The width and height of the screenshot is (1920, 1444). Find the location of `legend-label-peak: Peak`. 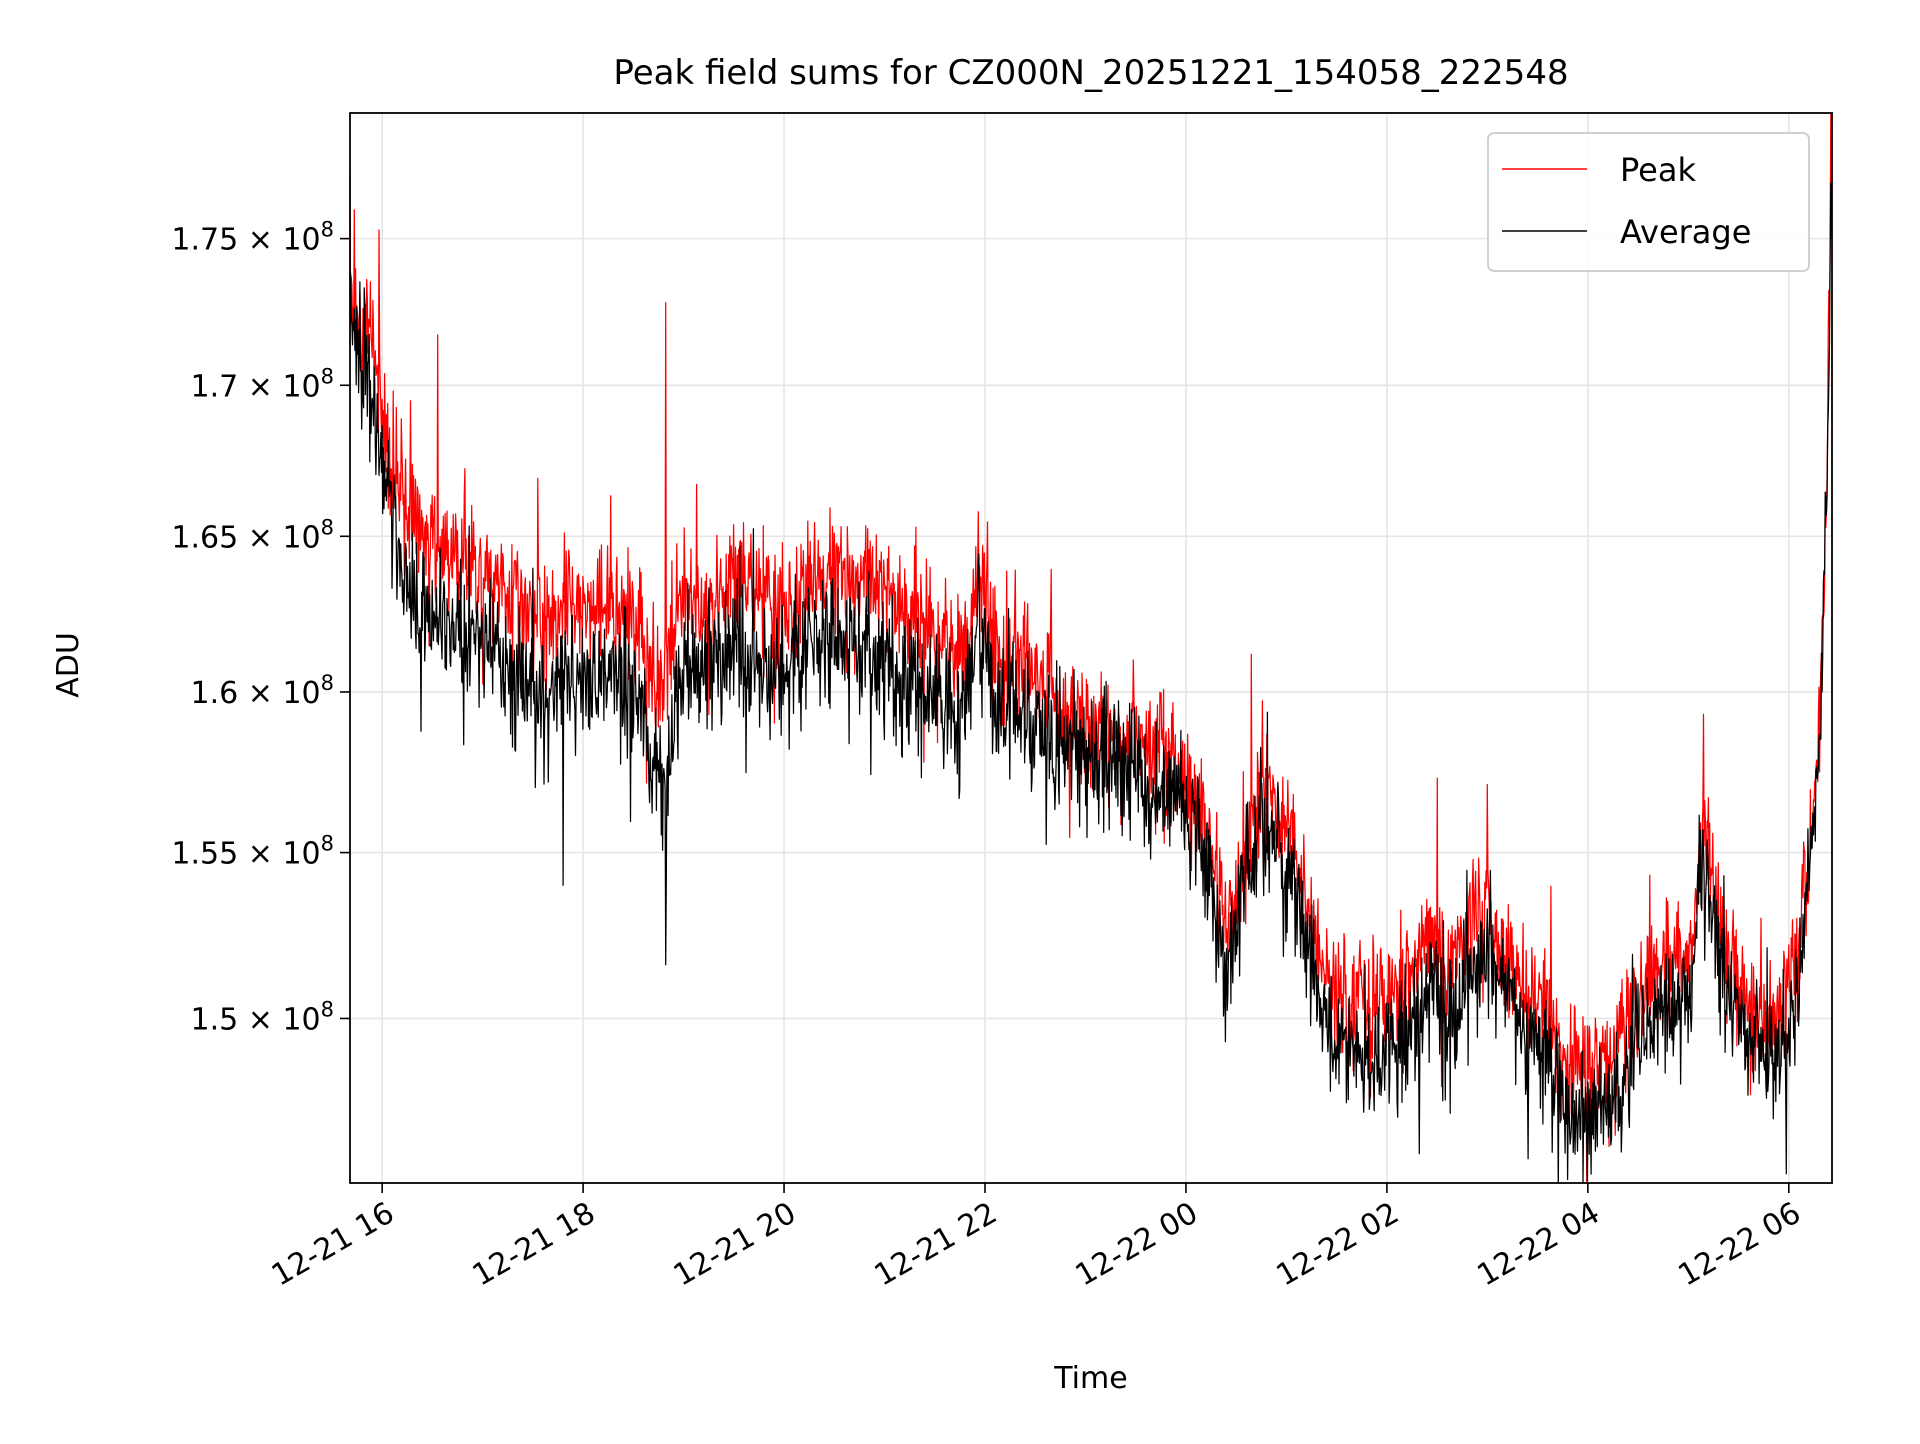

legend-label-peak: Peak is located at coordinates (1658, 170).